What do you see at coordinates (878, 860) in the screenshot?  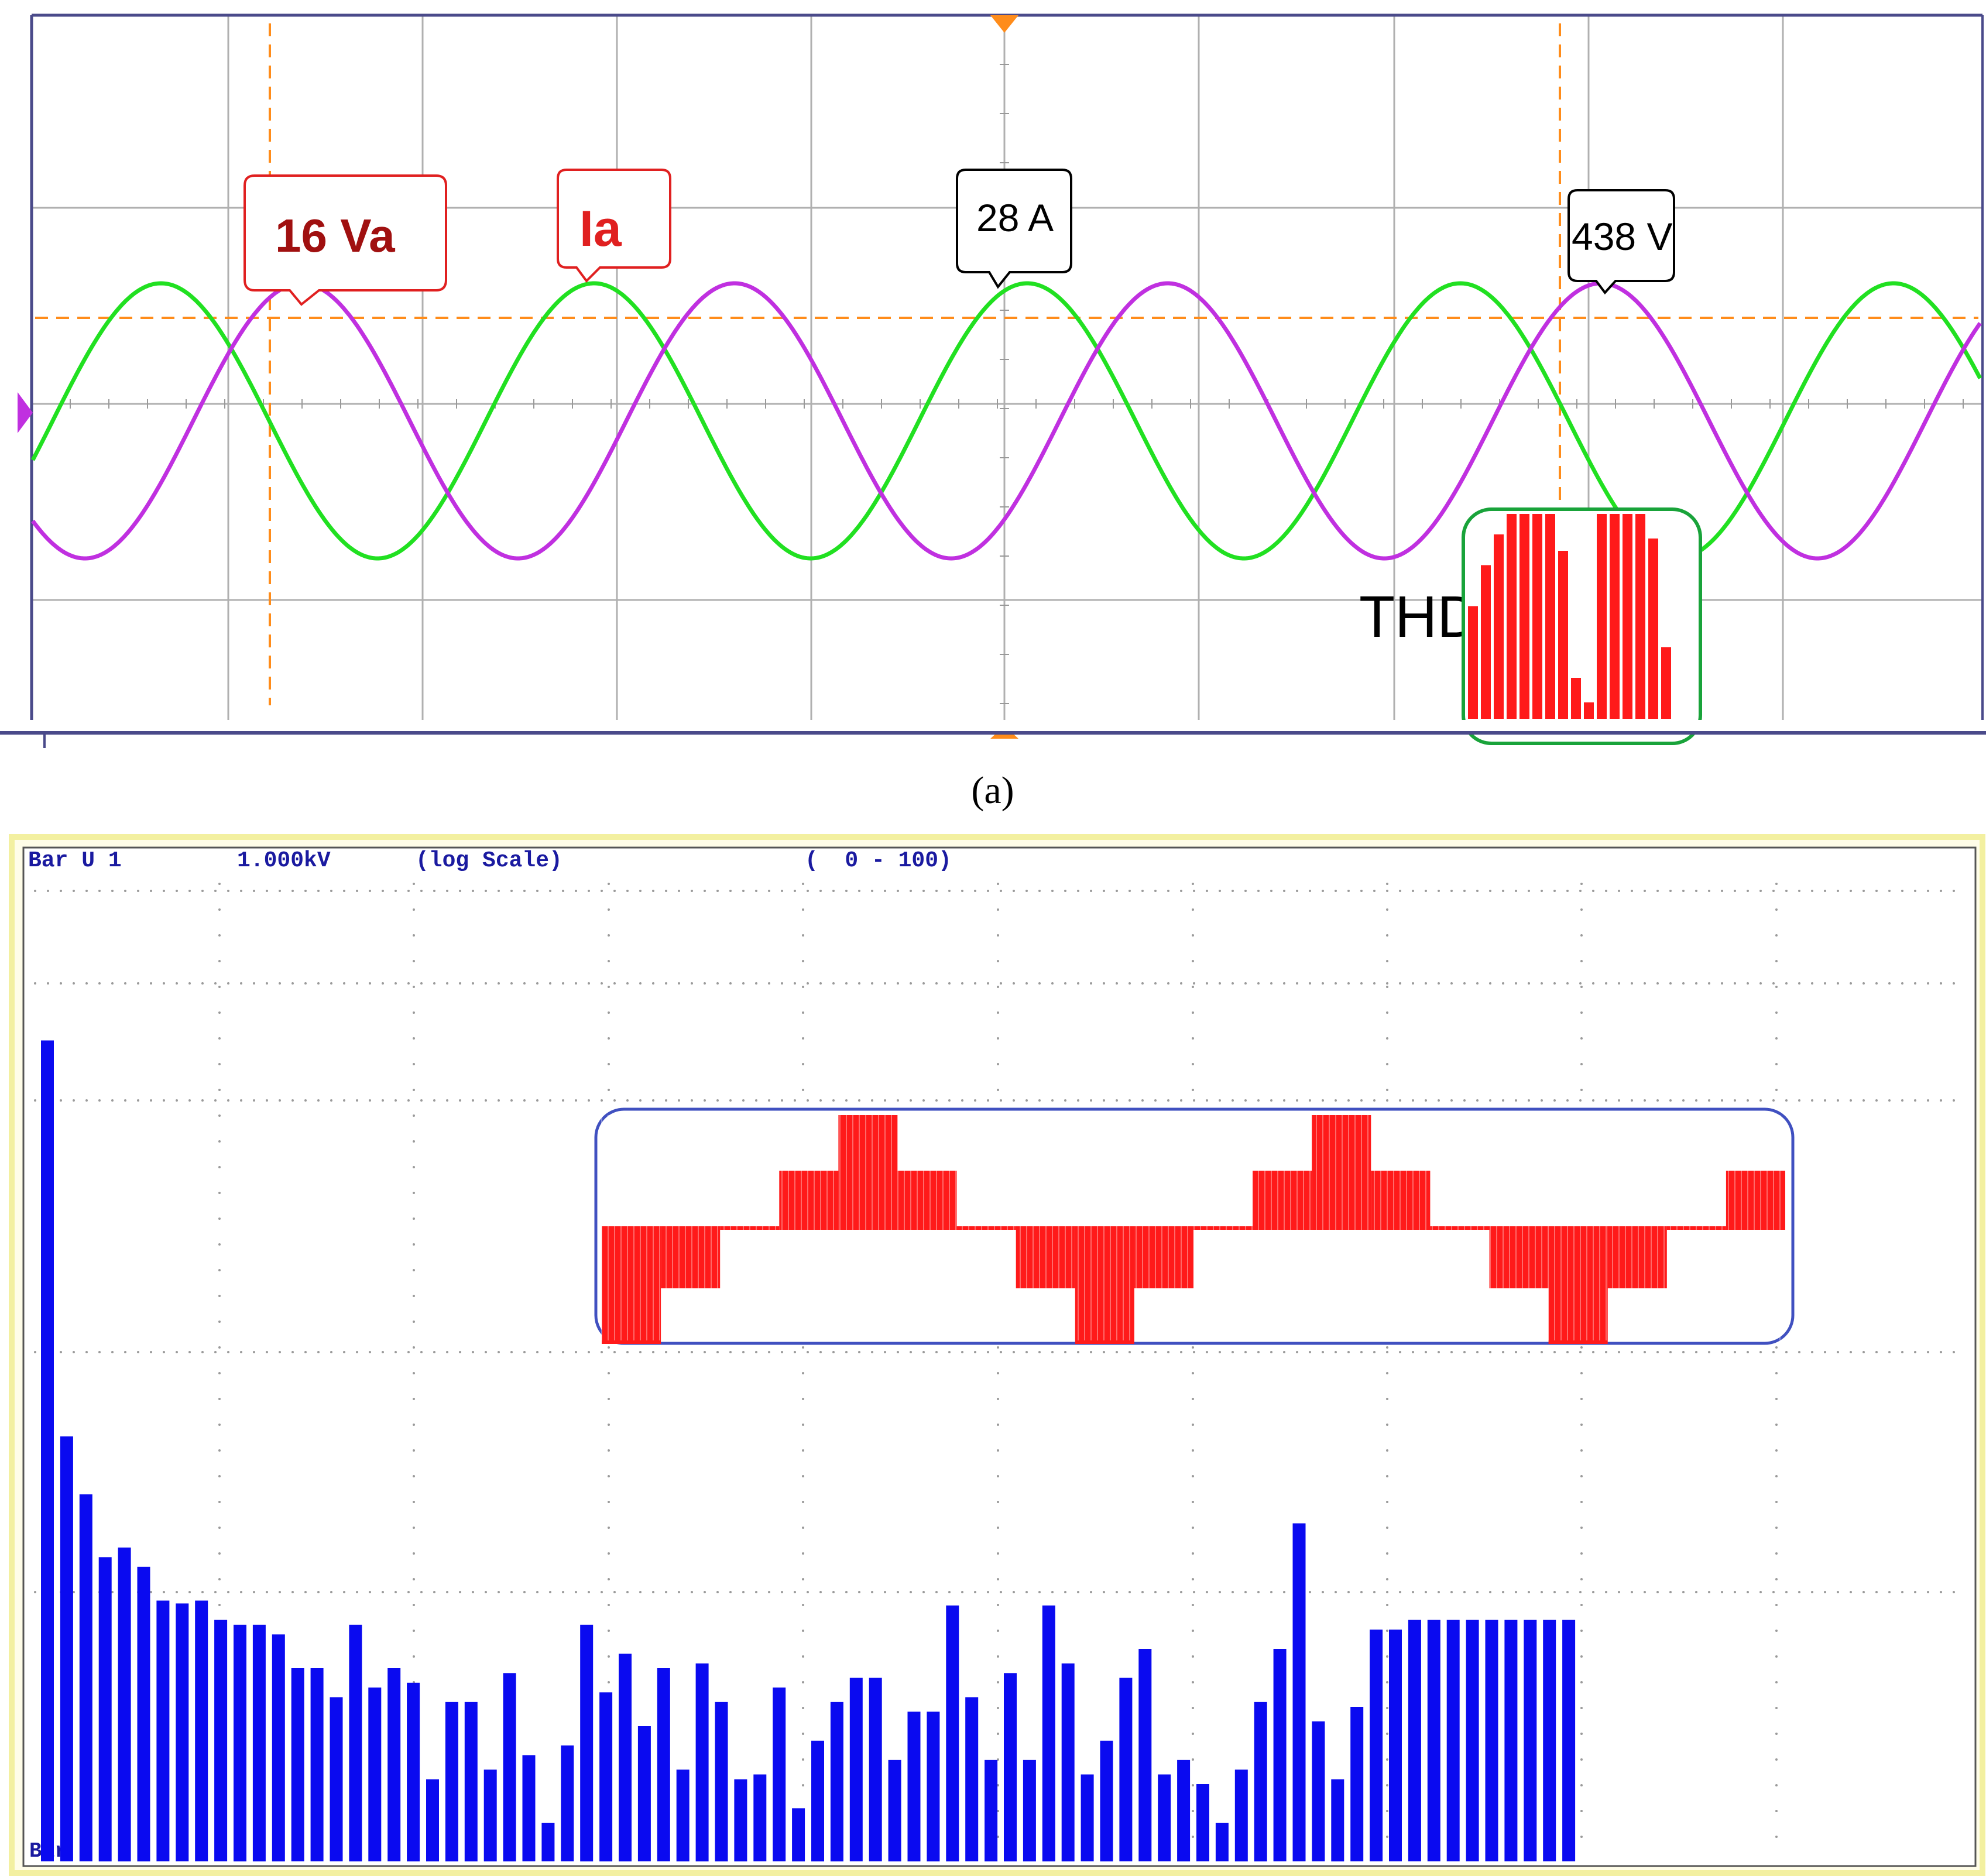 I see `header-range: ( 0 - 100)` at bounding box center [878, 860].